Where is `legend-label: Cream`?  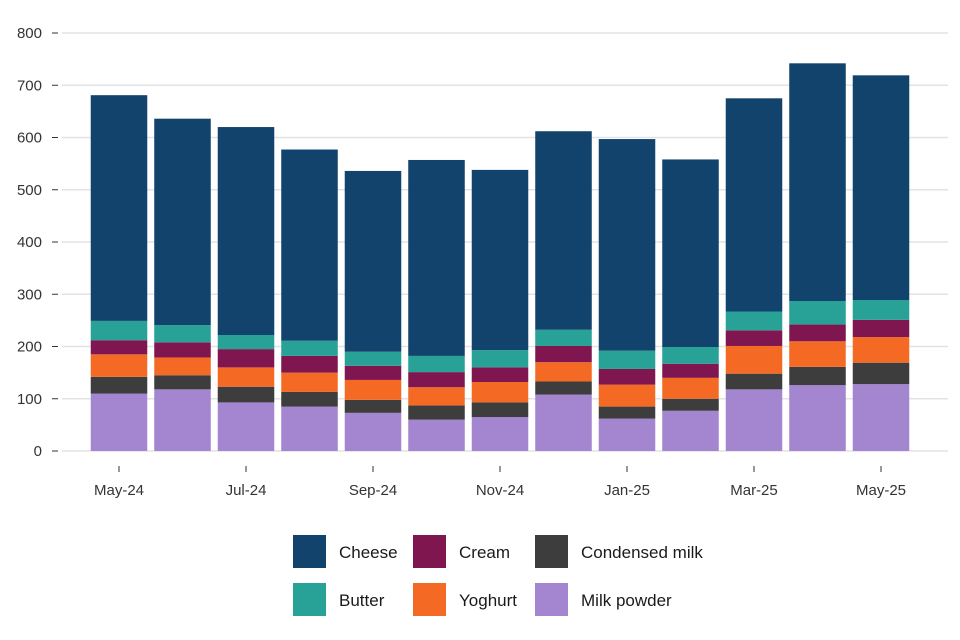 legend-label: Cream is located at coordinates (484, 552).